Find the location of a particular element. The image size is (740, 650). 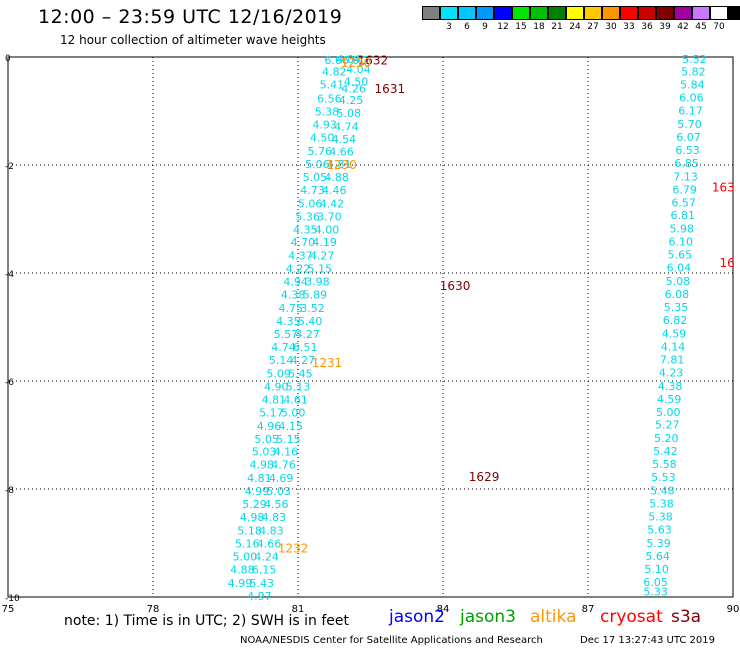

legend-s3a: s3a is located at coordinates (686, 617).